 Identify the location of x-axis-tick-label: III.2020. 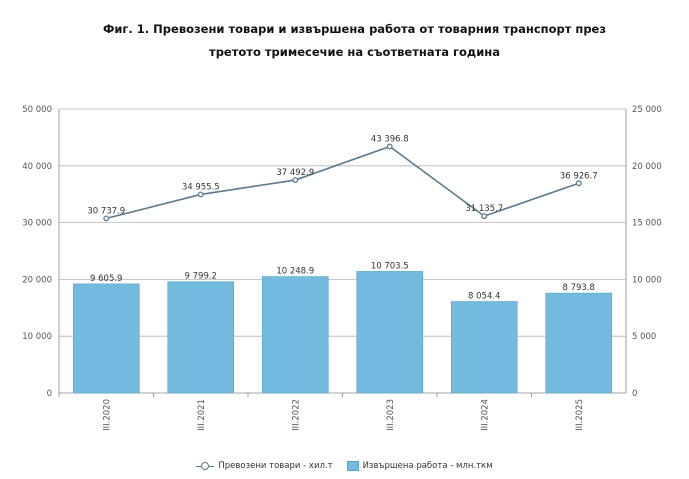
(107, 415).